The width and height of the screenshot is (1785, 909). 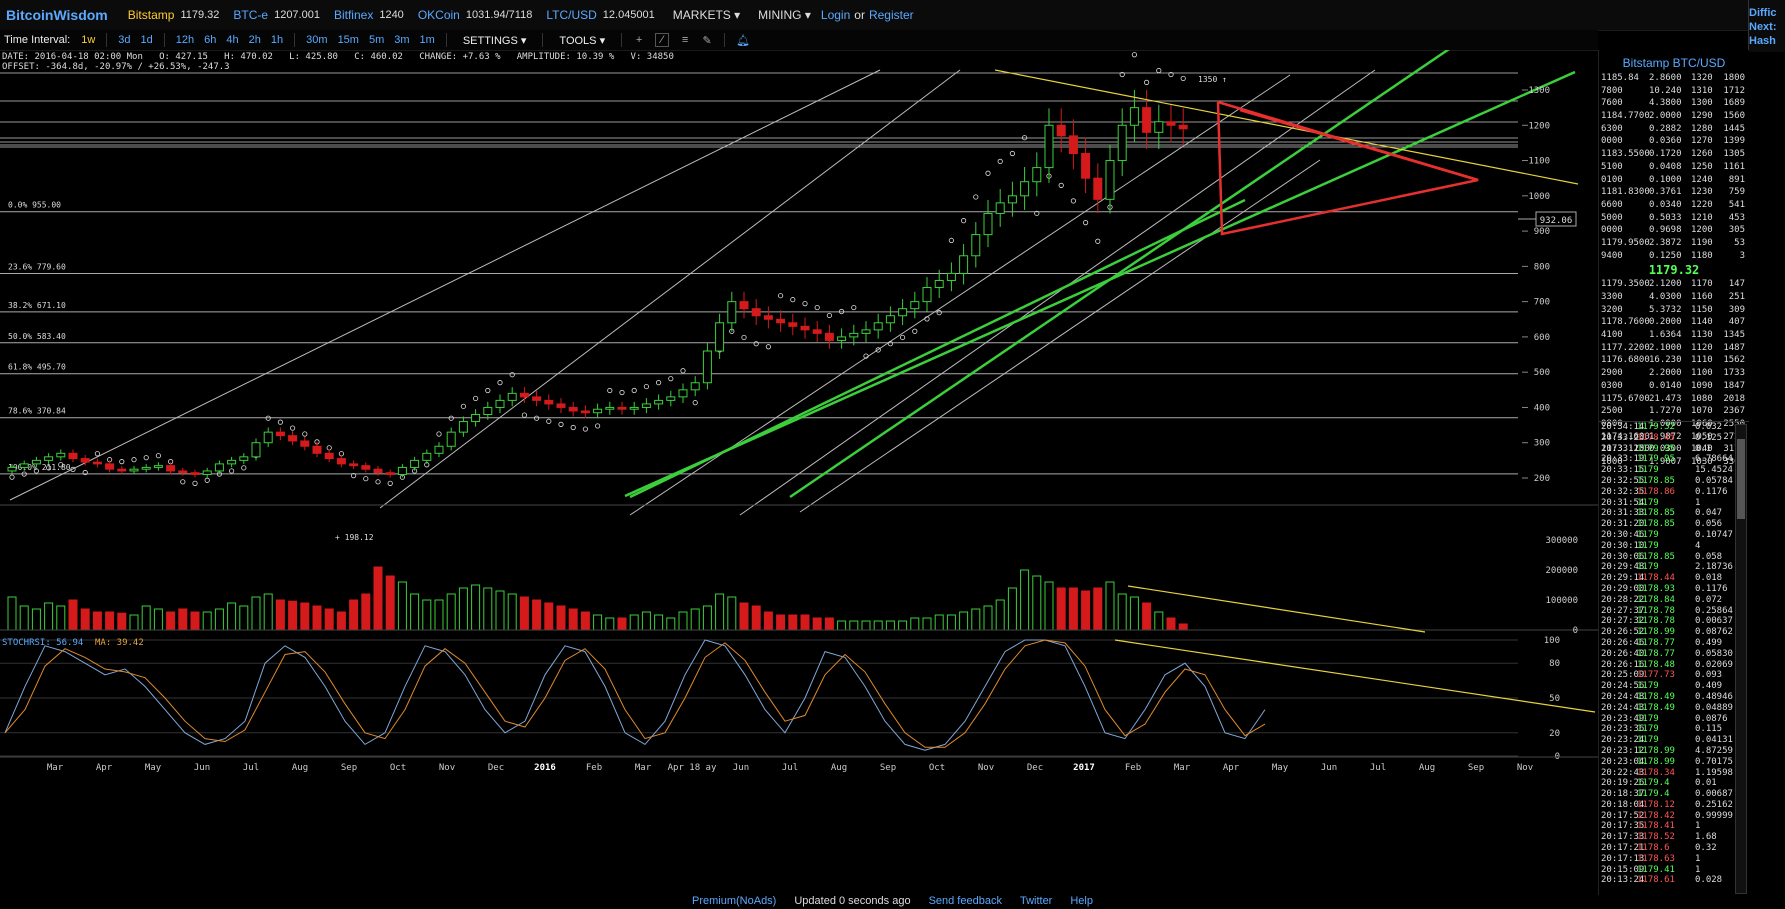 I want to click on order-book-title: Bitstamp BTC/USD, so click(x=1674, y=63).